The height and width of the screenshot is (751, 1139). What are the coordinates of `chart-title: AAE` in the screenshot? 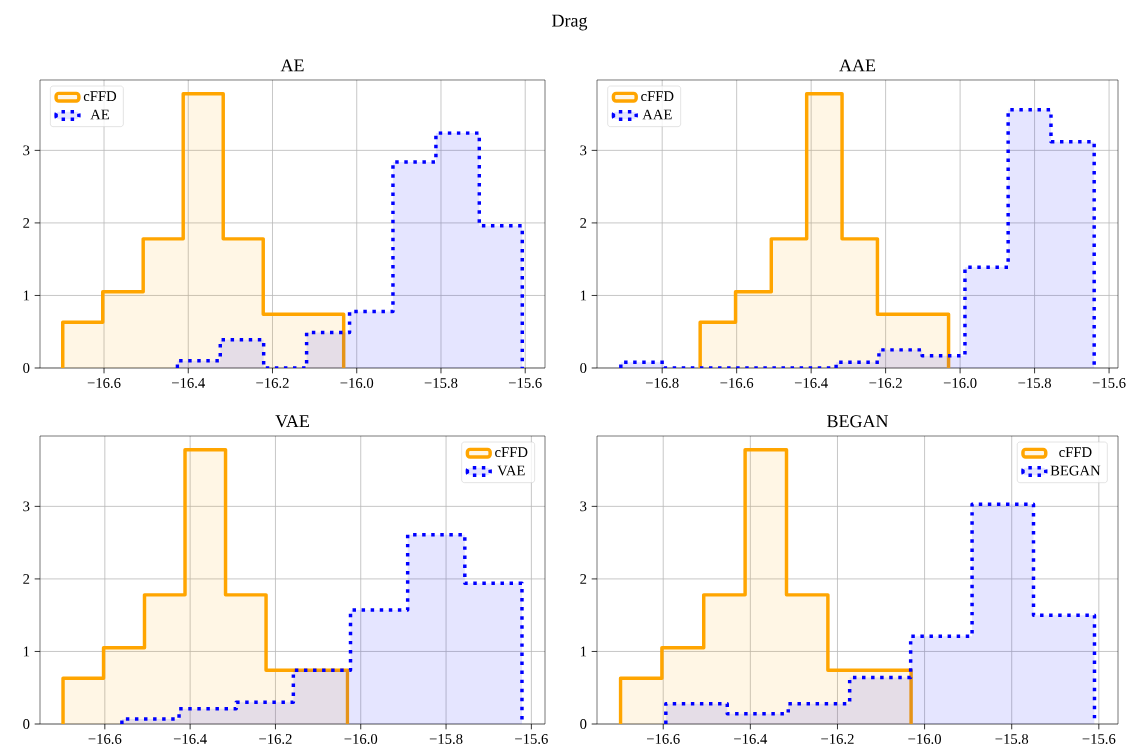 It's located at (857, 65).